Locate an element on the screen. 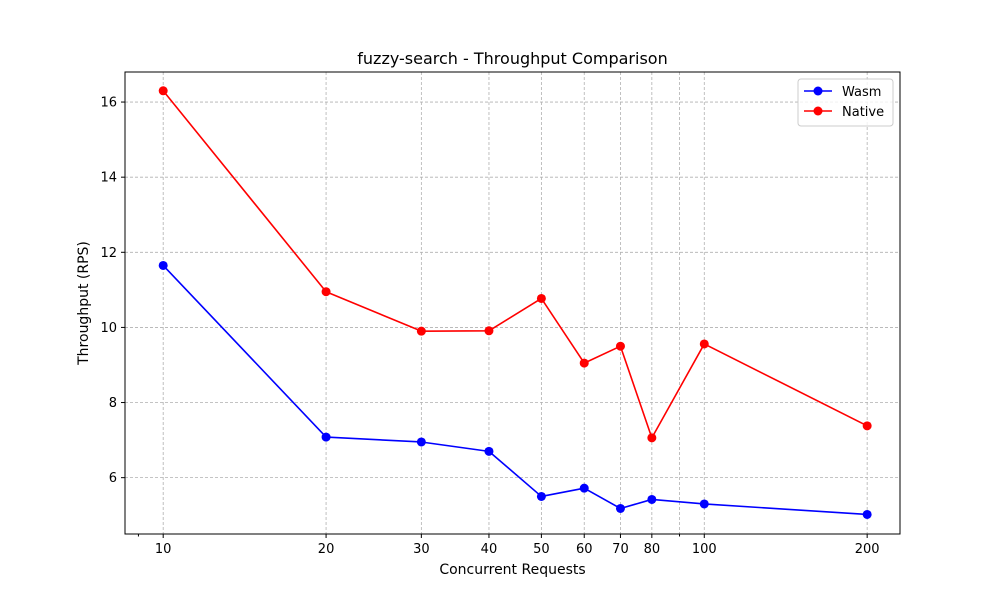 This screenshot has width=1000, height=600. y-tick-label: 14 is located at coordinates (108, 178).